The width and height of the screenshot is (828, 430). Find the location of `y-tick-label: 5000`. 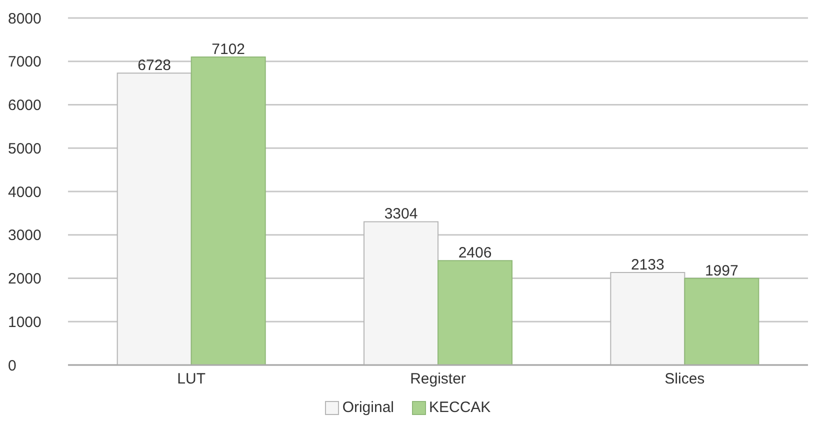

y-tick-label: 5000 is located at coordinates (25, 149).